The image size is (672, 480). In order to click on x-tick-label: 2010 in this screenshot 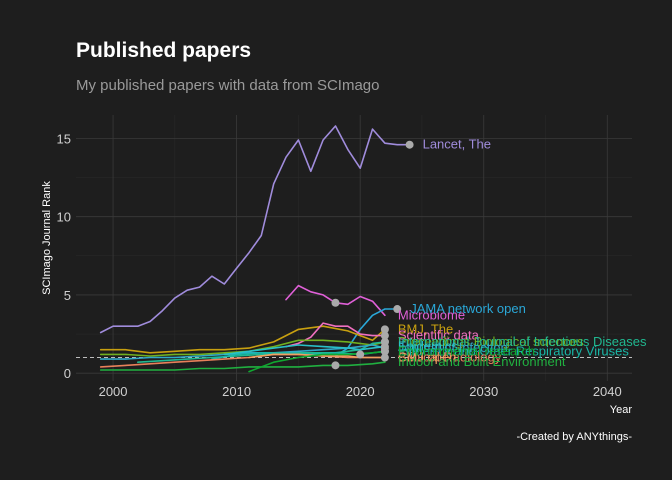, I will do `click(236, 391)`.